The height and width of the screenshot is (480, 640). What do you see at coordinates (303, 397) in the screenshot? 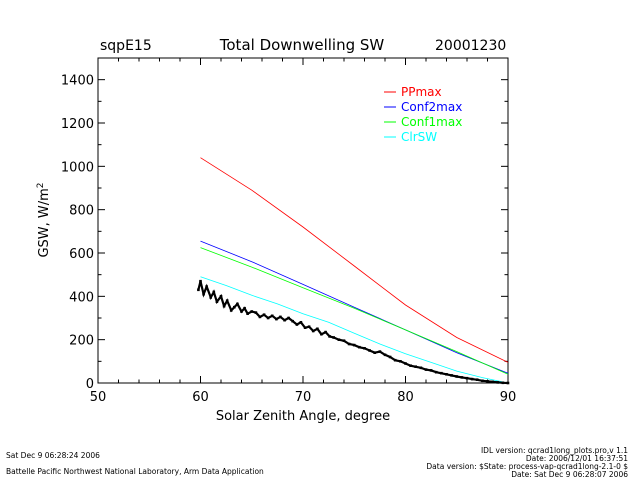
I see `x-tick-label: 70` at bounding box center [303, 397].